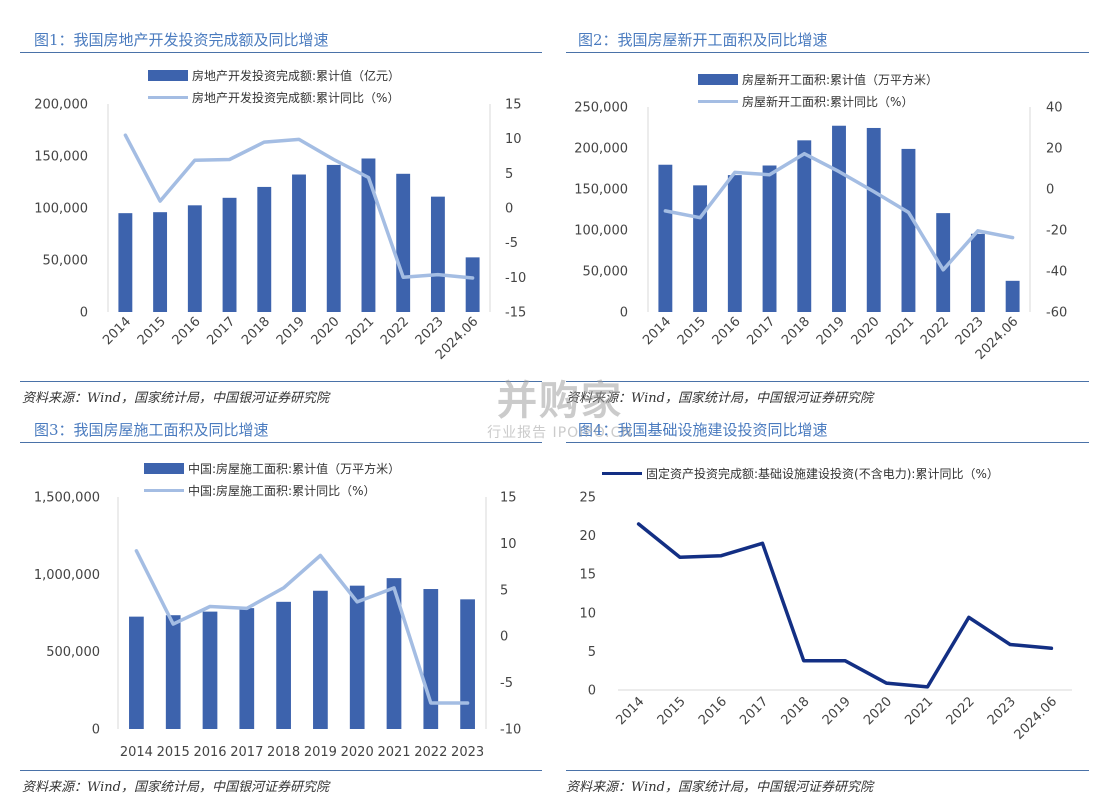 The width and height of the screenshot is (1109, 811). Describe the element at coordinates (592, 652) in the screenshot. I see `chart4-left-tick-label: 5` at that location.